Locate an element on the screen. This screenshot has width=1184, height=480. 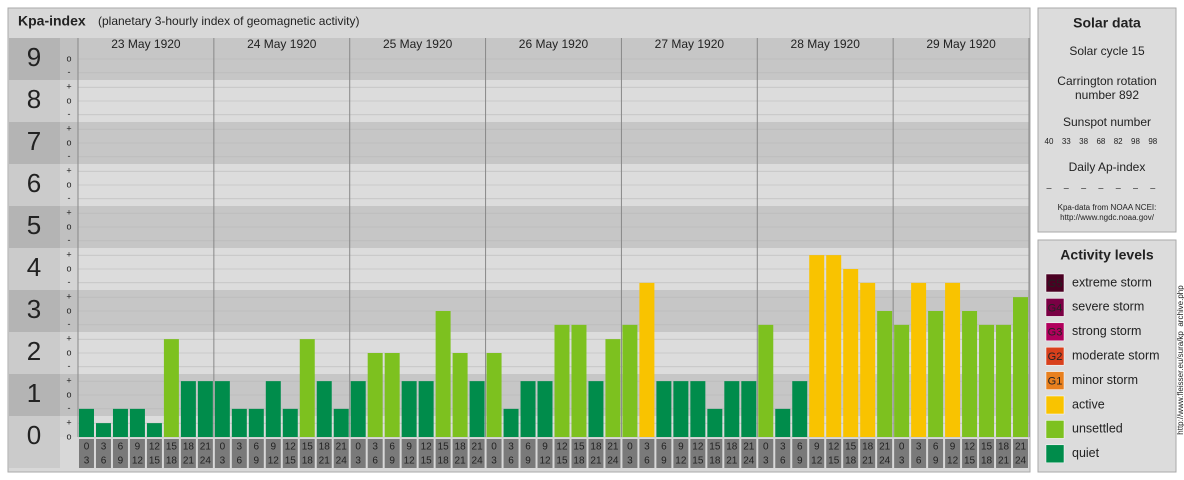
level-label: severe storm is located at coordinates (1108, 307).